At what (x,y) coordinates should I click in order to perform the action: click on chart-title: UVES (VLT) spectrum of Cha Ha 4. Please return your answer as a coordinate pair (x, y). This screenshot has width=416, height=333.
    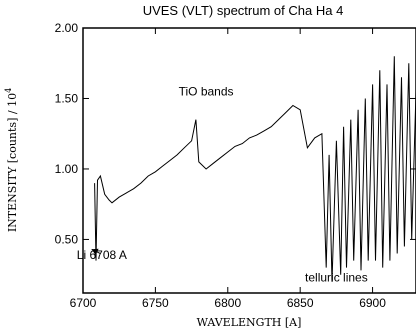
    Looking at the image, I should click on (243, 10).